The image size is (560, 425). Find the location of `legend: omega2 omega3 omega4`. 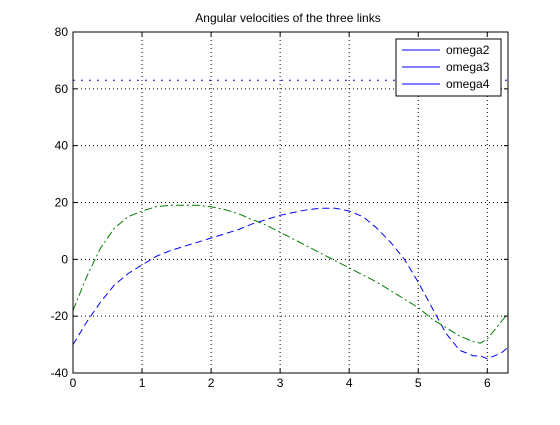

legend: omega2 omega3 omega4 is located at coordinates (448, 67).